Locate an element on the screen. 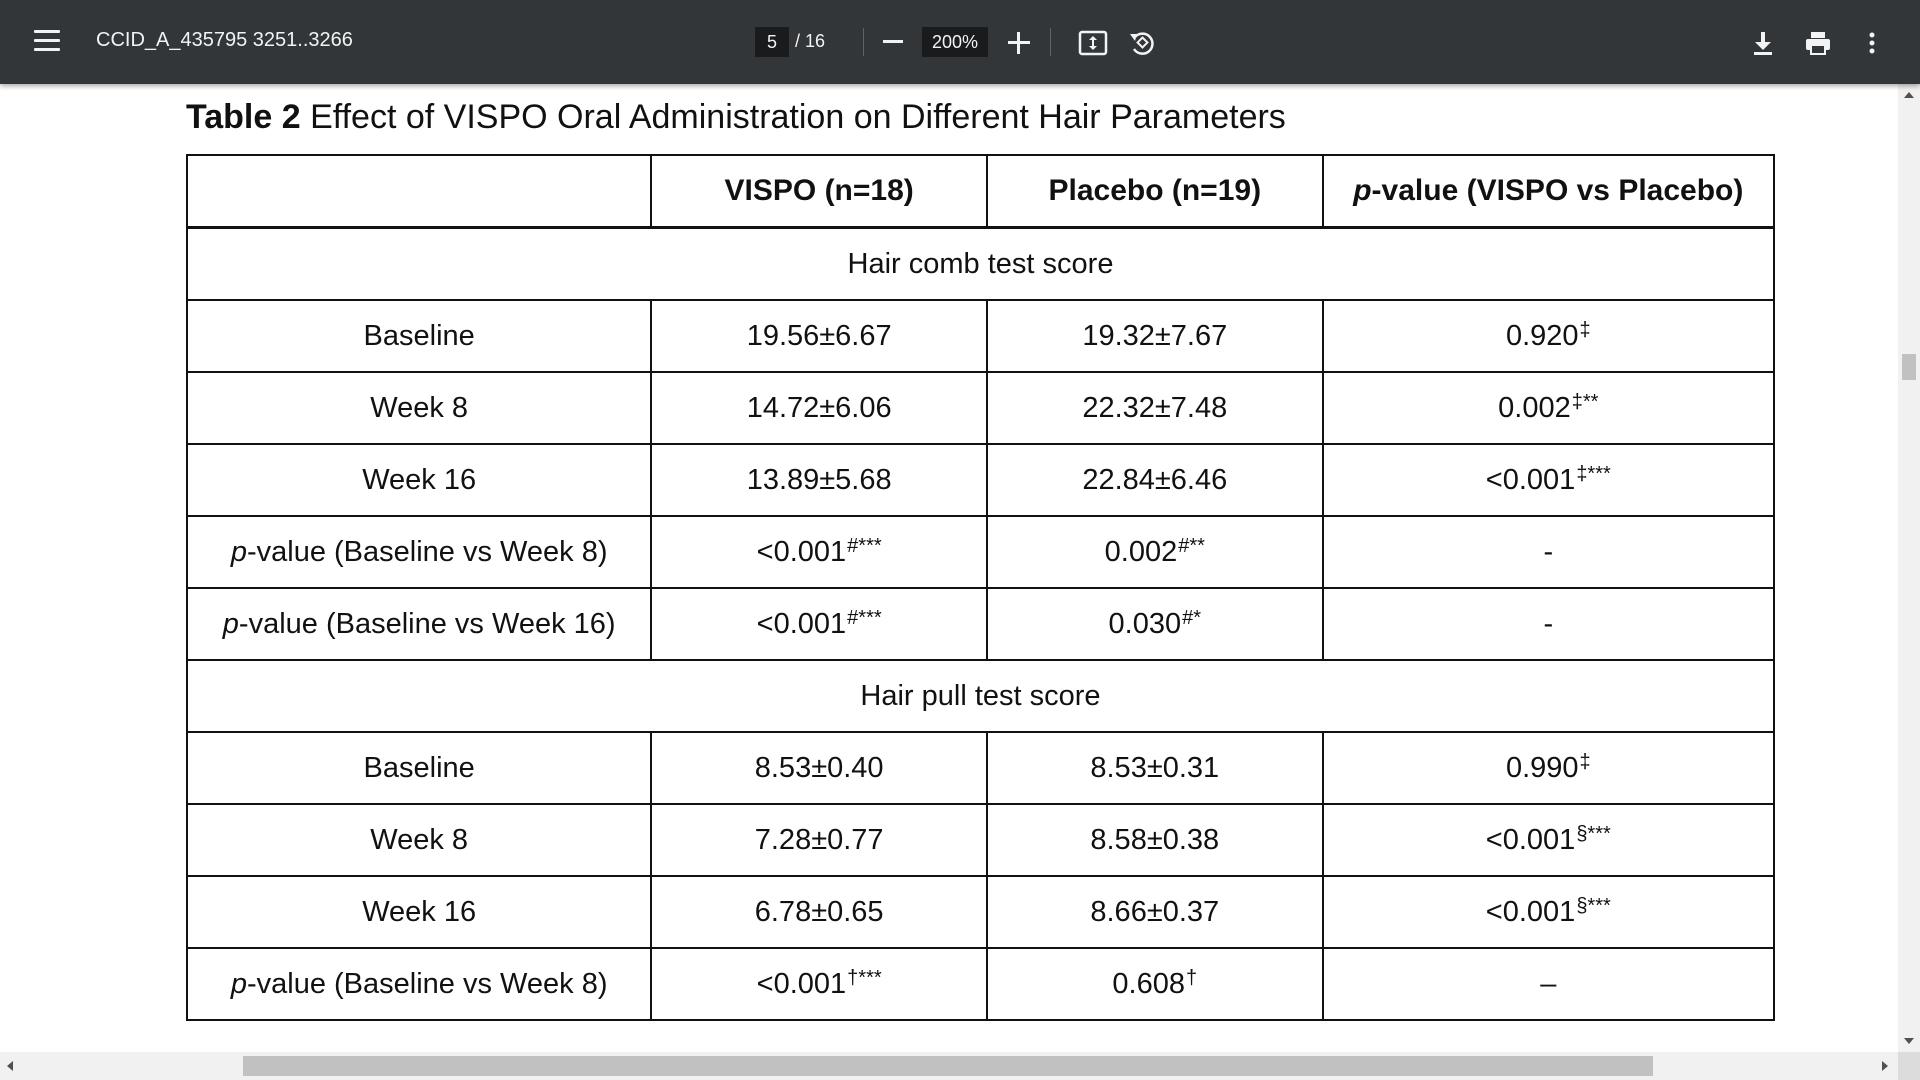 This screenshot has height=1080, width=1920. placebo-cell-value: 8.53±0.31 is located at coordinates (1155, 767).